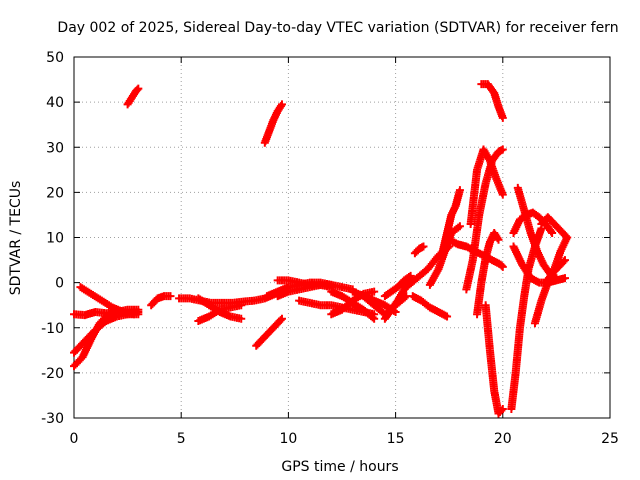 This screenshot has width=640, height=480. What do you see at coordinates (55, 239) in the screenshot?
I see `y-tick-label: 10` at bounding box center [55, 239].